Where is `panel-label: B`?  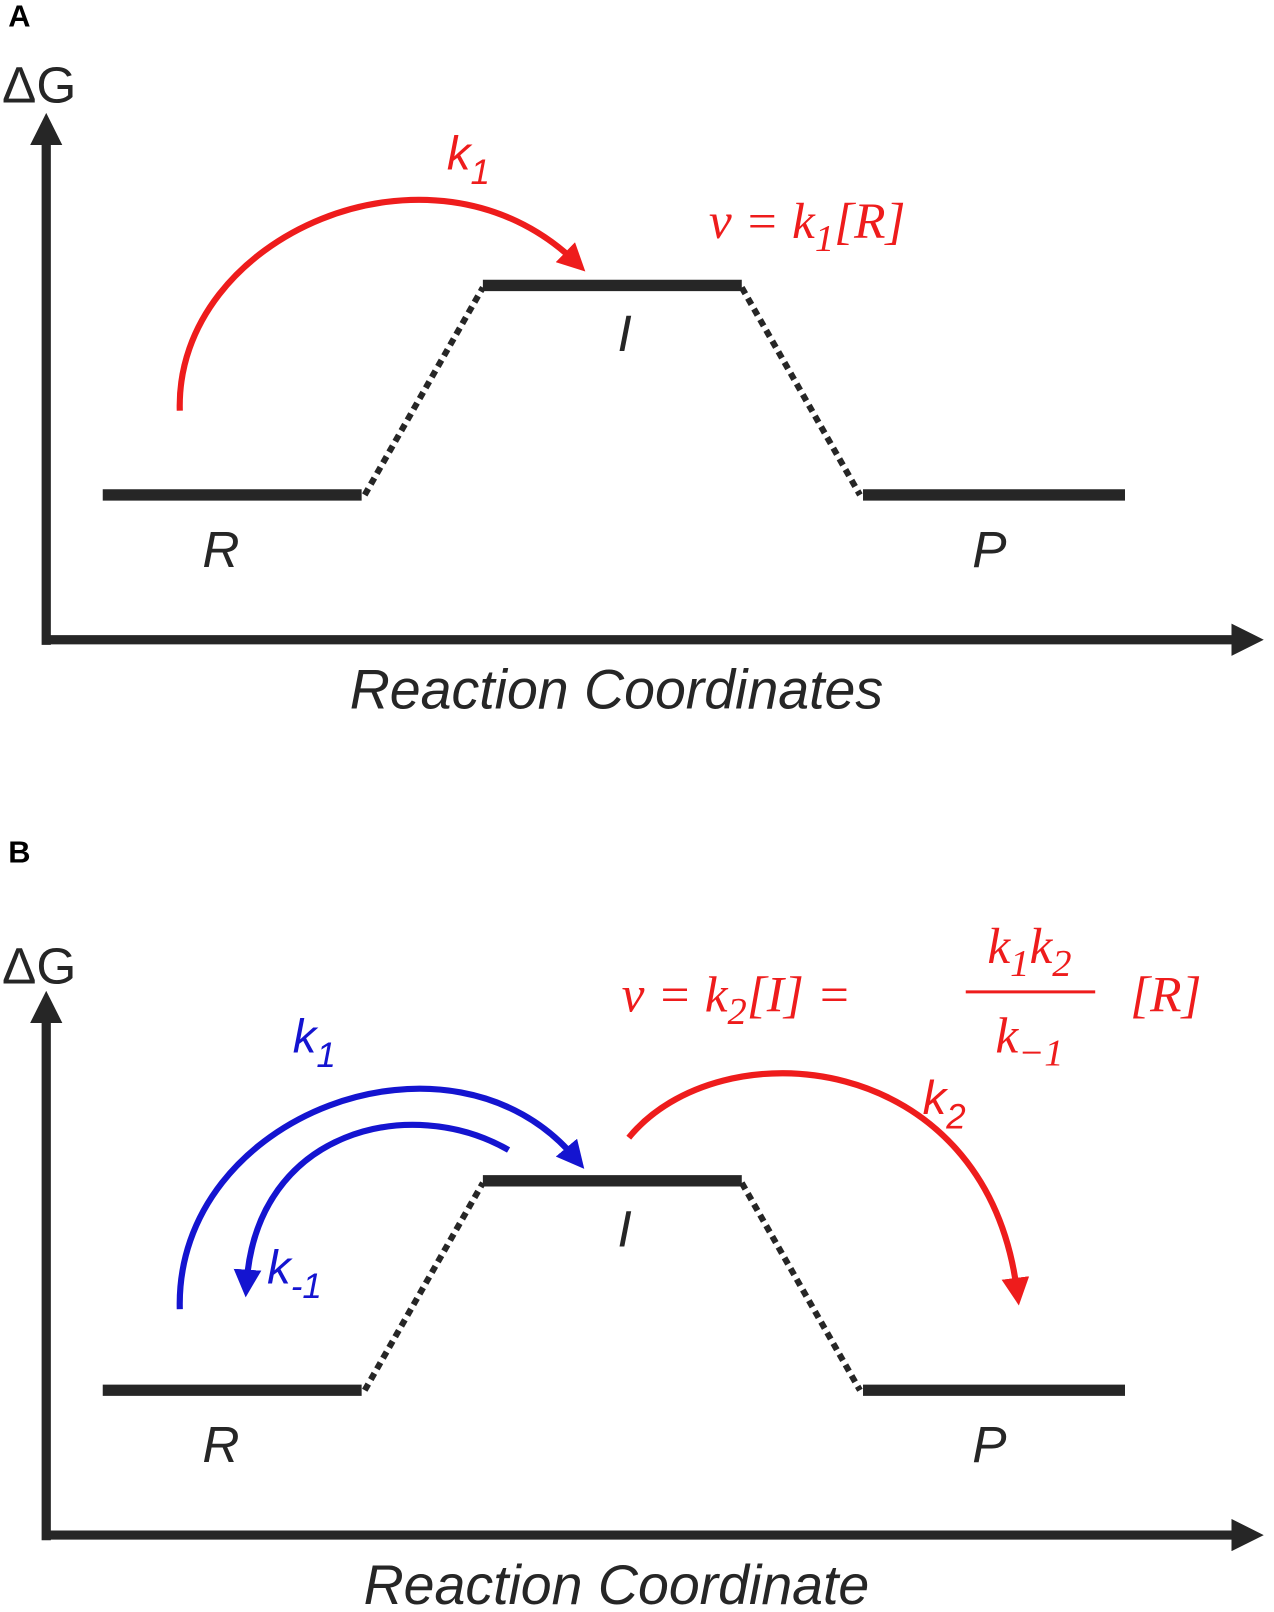
panel-label: B is located at coordinates (19, 852).